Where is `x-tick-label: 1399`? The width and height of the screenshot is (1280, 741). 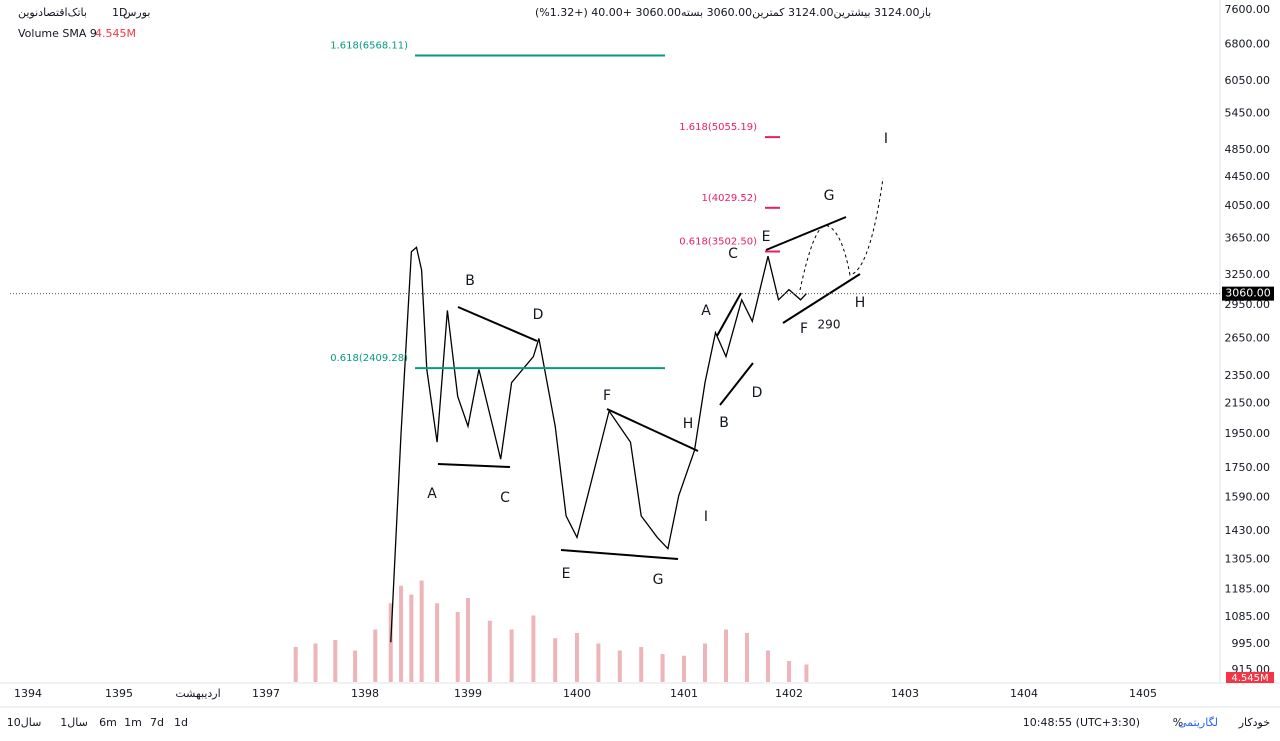
x-tick-label: 1399 is located at coordinates (468, 693).